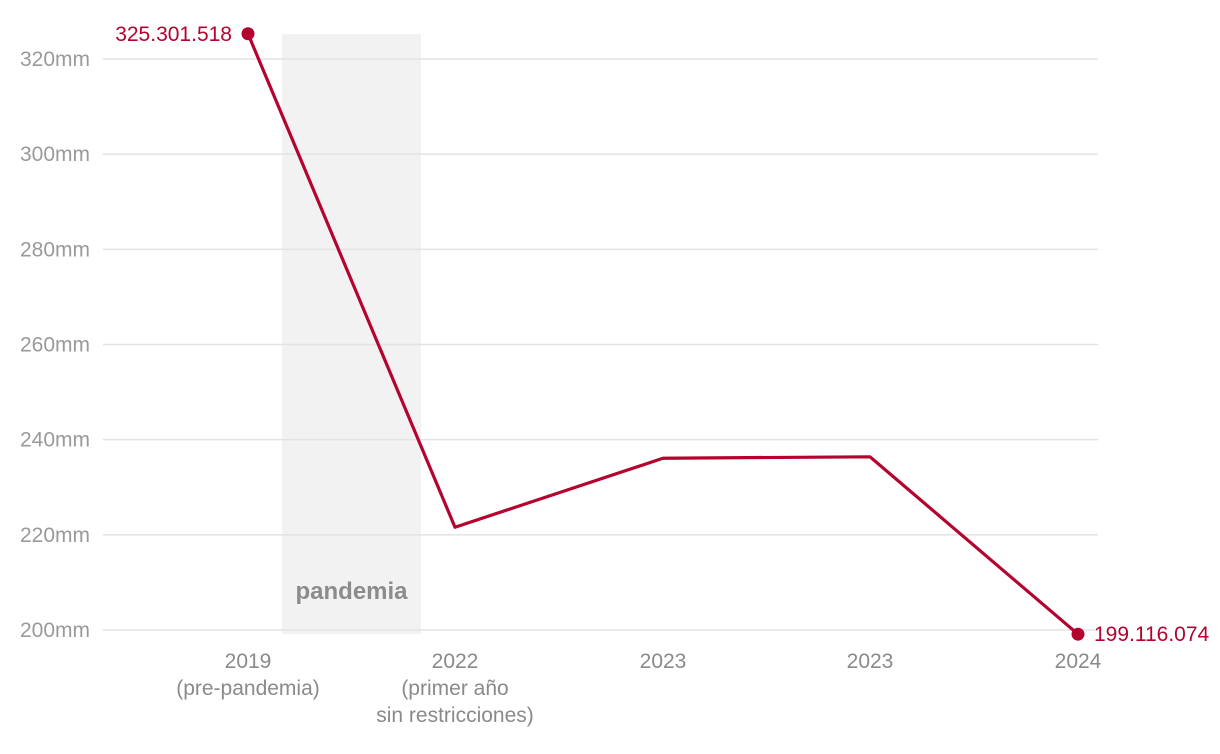 This screenshot has height=754, width=1220. I want to click on y-tick-label: 260mm, so click(55, 345).